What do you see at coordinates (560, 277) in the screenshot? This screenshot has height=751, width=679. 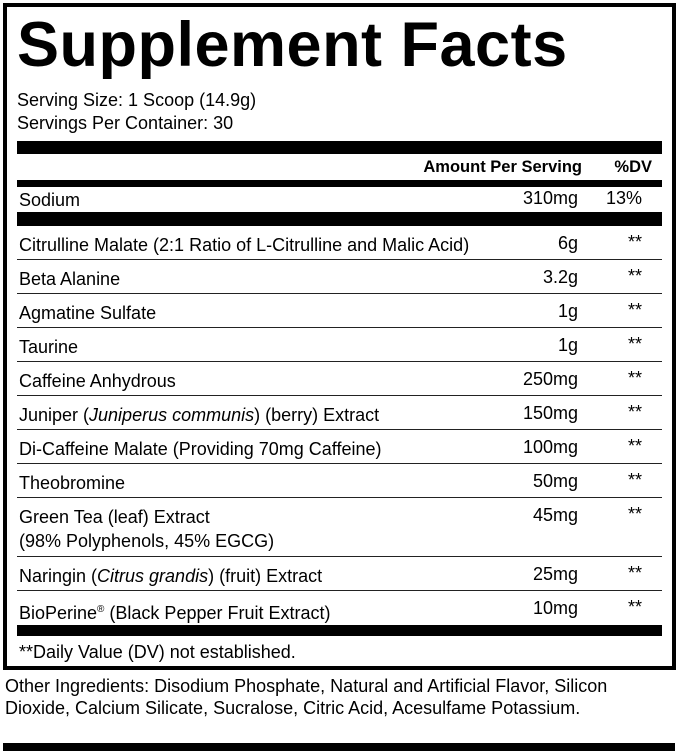 I see `ingredient-amount: 3.2g` at bounding box center [560, 277].